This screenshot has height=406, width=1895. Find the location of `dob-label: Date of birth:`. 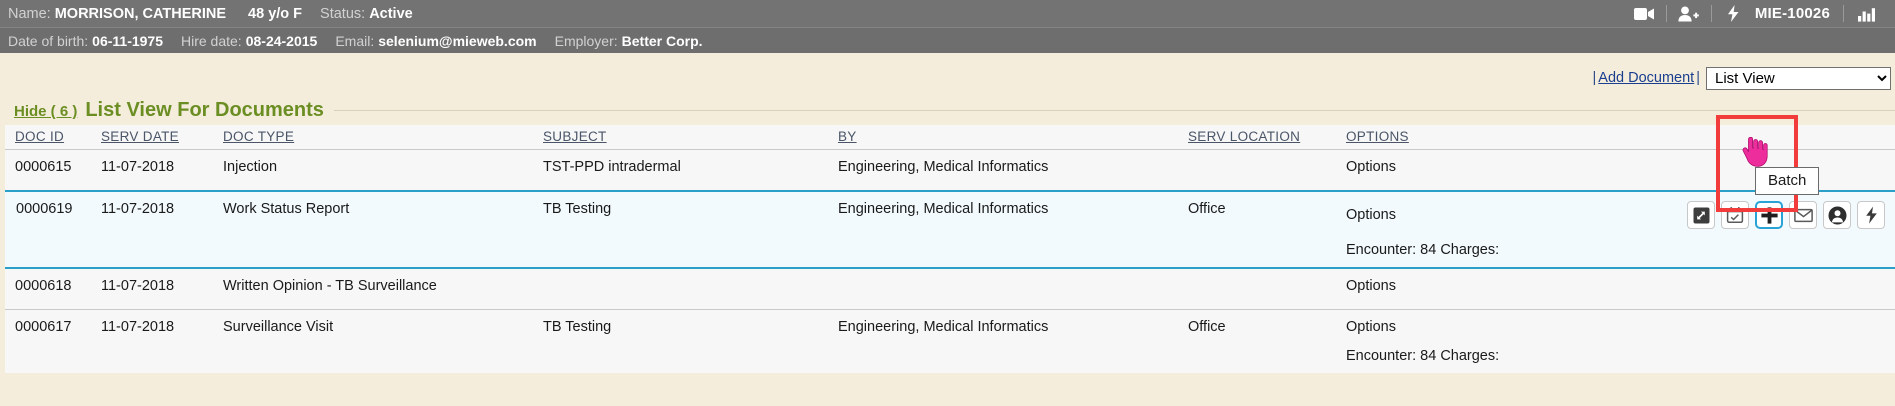

dob-label: Date of birth: is located at coordinates (48, 40).